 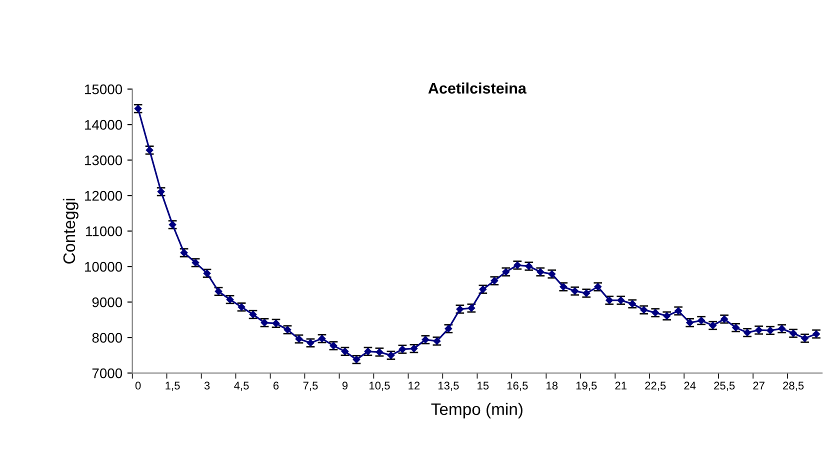 I want to click on y-tick-label: 7000, so click(x=107, y=373).